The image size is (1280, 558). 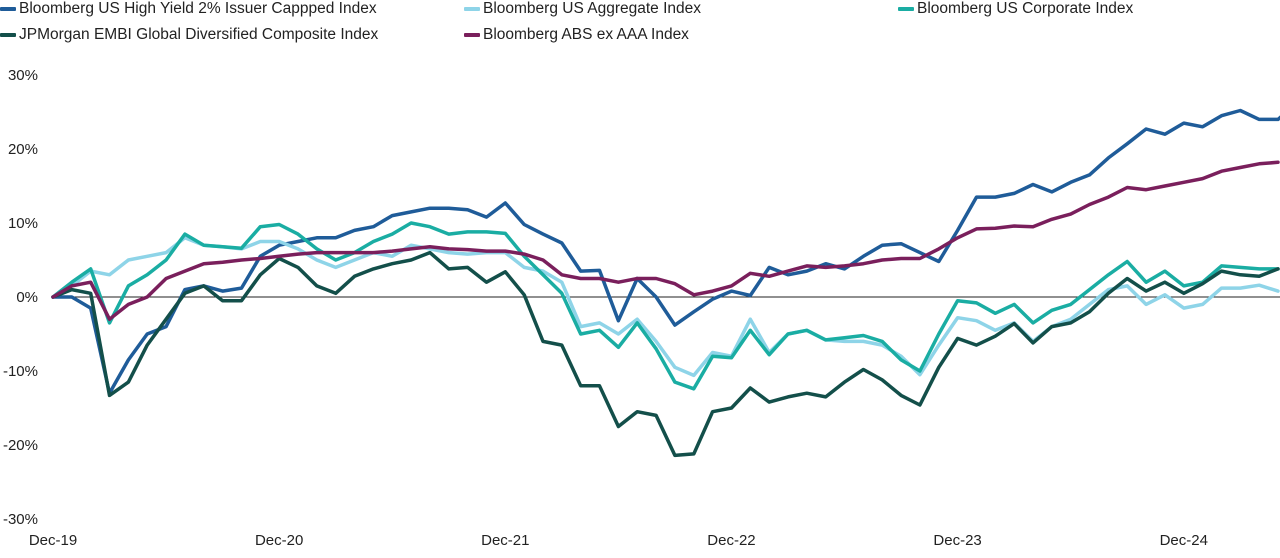 I want to click on legend-item-abs: Bloomberg ABS ex AAA Index, so click(x=576, y=35).